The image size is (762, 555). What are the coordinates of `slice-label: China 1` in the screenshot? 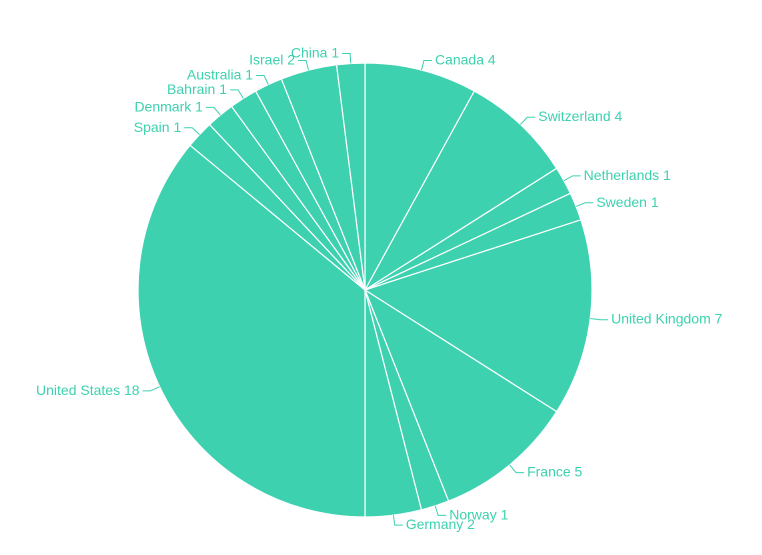 It's located at (315, 52).